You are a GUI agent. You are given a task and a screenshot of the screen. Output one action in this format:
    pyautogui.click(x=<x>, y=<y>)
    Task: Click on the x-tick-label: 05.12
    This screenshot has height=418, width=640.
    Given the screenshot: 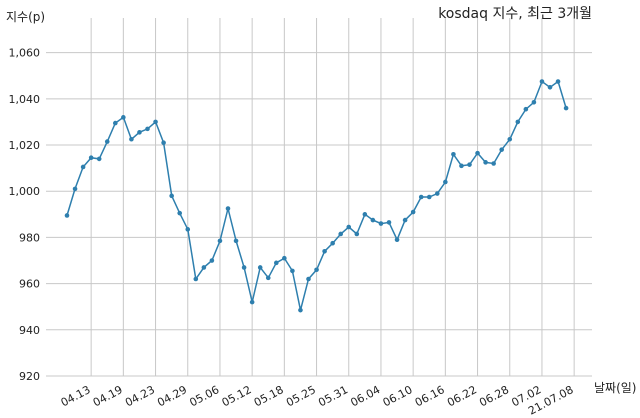 What is the action you would take?
    pyautogui.click(x=237, y=396)
    